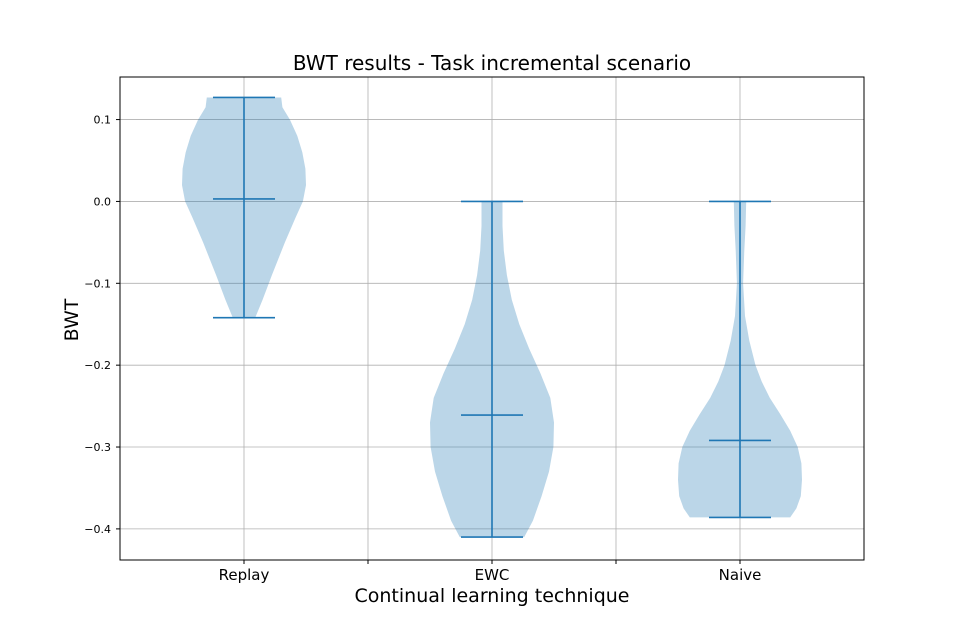 Image resolution: width=960 pixels, height=640 pixels. Describe the element at coordinates (72, 319) in the screenshot. I see `y-axis-label: BWT` at that location.